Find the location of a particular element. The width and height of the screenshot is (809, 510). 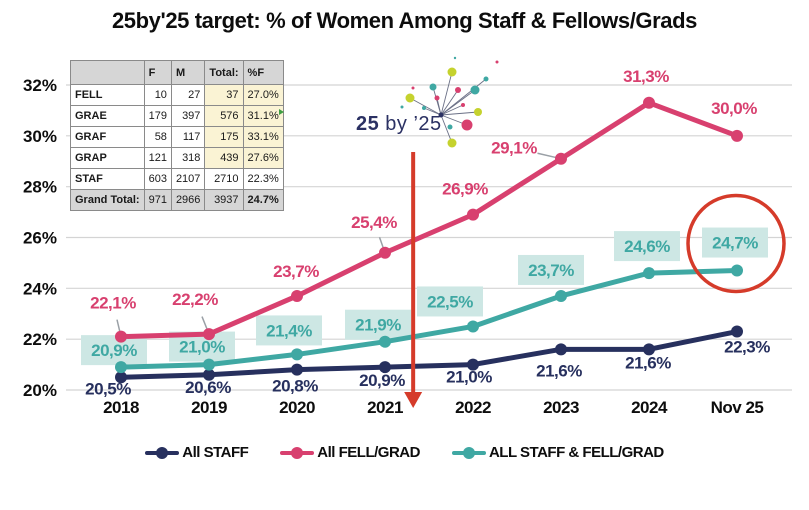

data-label-all-staff: 21,0% is located at coordinates (469, 377).